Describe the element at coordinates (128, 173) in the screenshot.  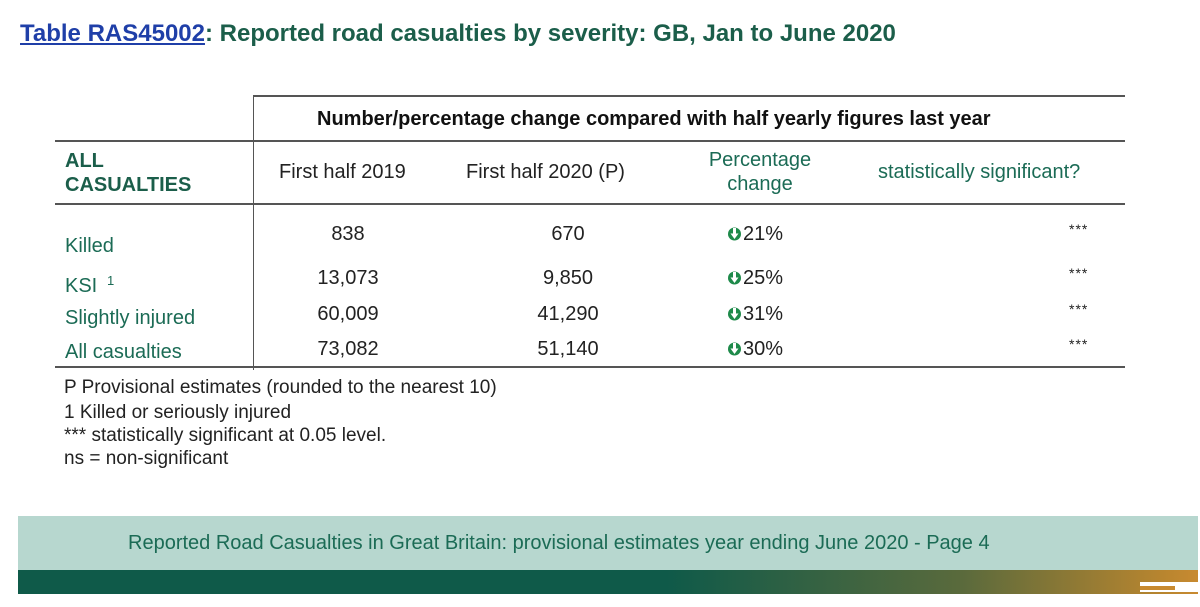
I see `row-header: ALL CASUALTIES` at that location.